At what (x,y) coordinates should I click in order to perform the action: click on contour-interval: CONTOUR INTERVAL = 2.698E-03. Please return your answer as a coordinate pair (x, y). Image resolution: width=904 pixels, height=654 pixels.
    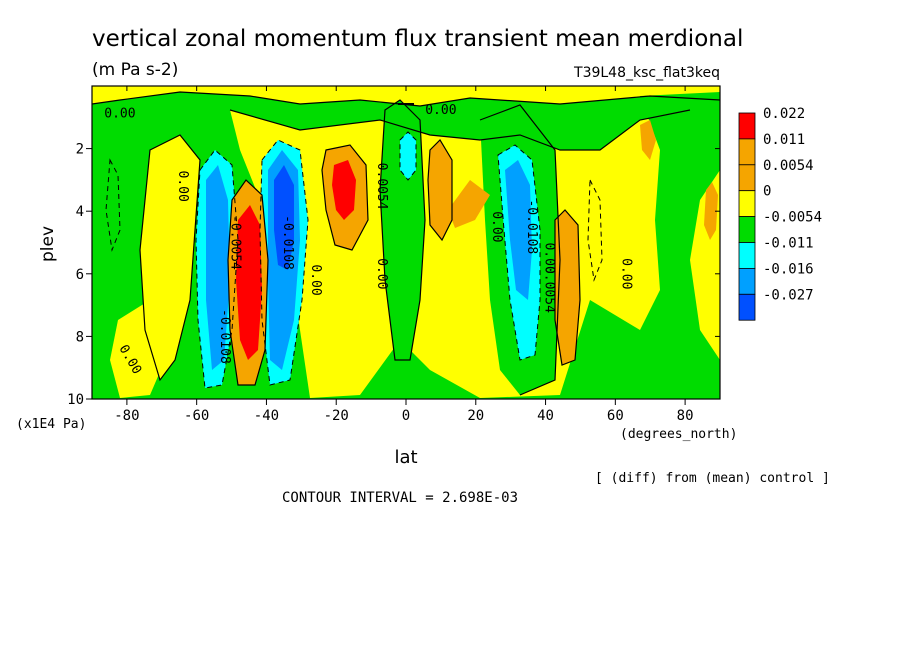
    Looking at the image, I should click on (400, 498).